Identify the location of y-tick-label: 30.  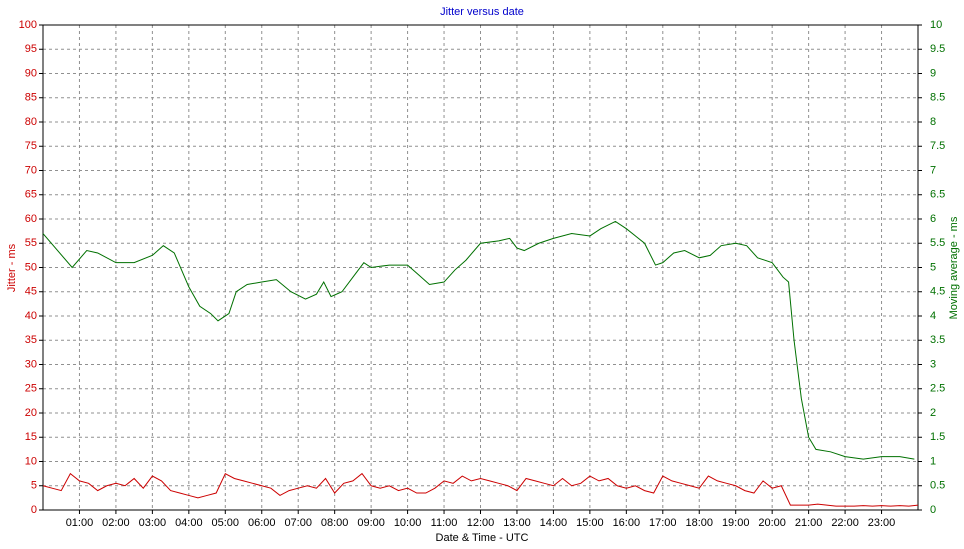
(31, 364).